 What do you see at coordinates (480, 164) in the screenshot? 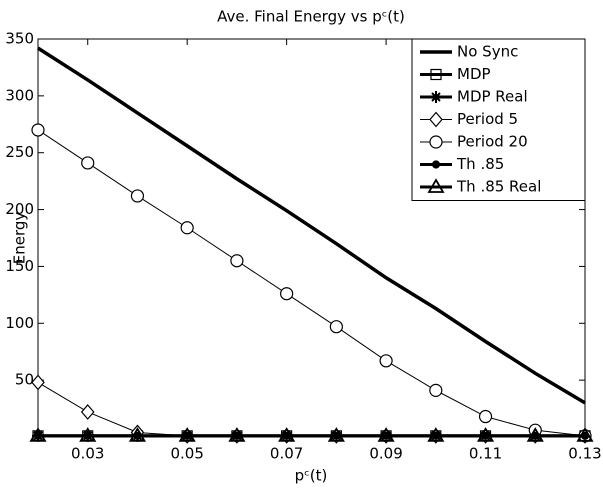
I see `legend-label: Th .85` at bounding box center [480, 164].